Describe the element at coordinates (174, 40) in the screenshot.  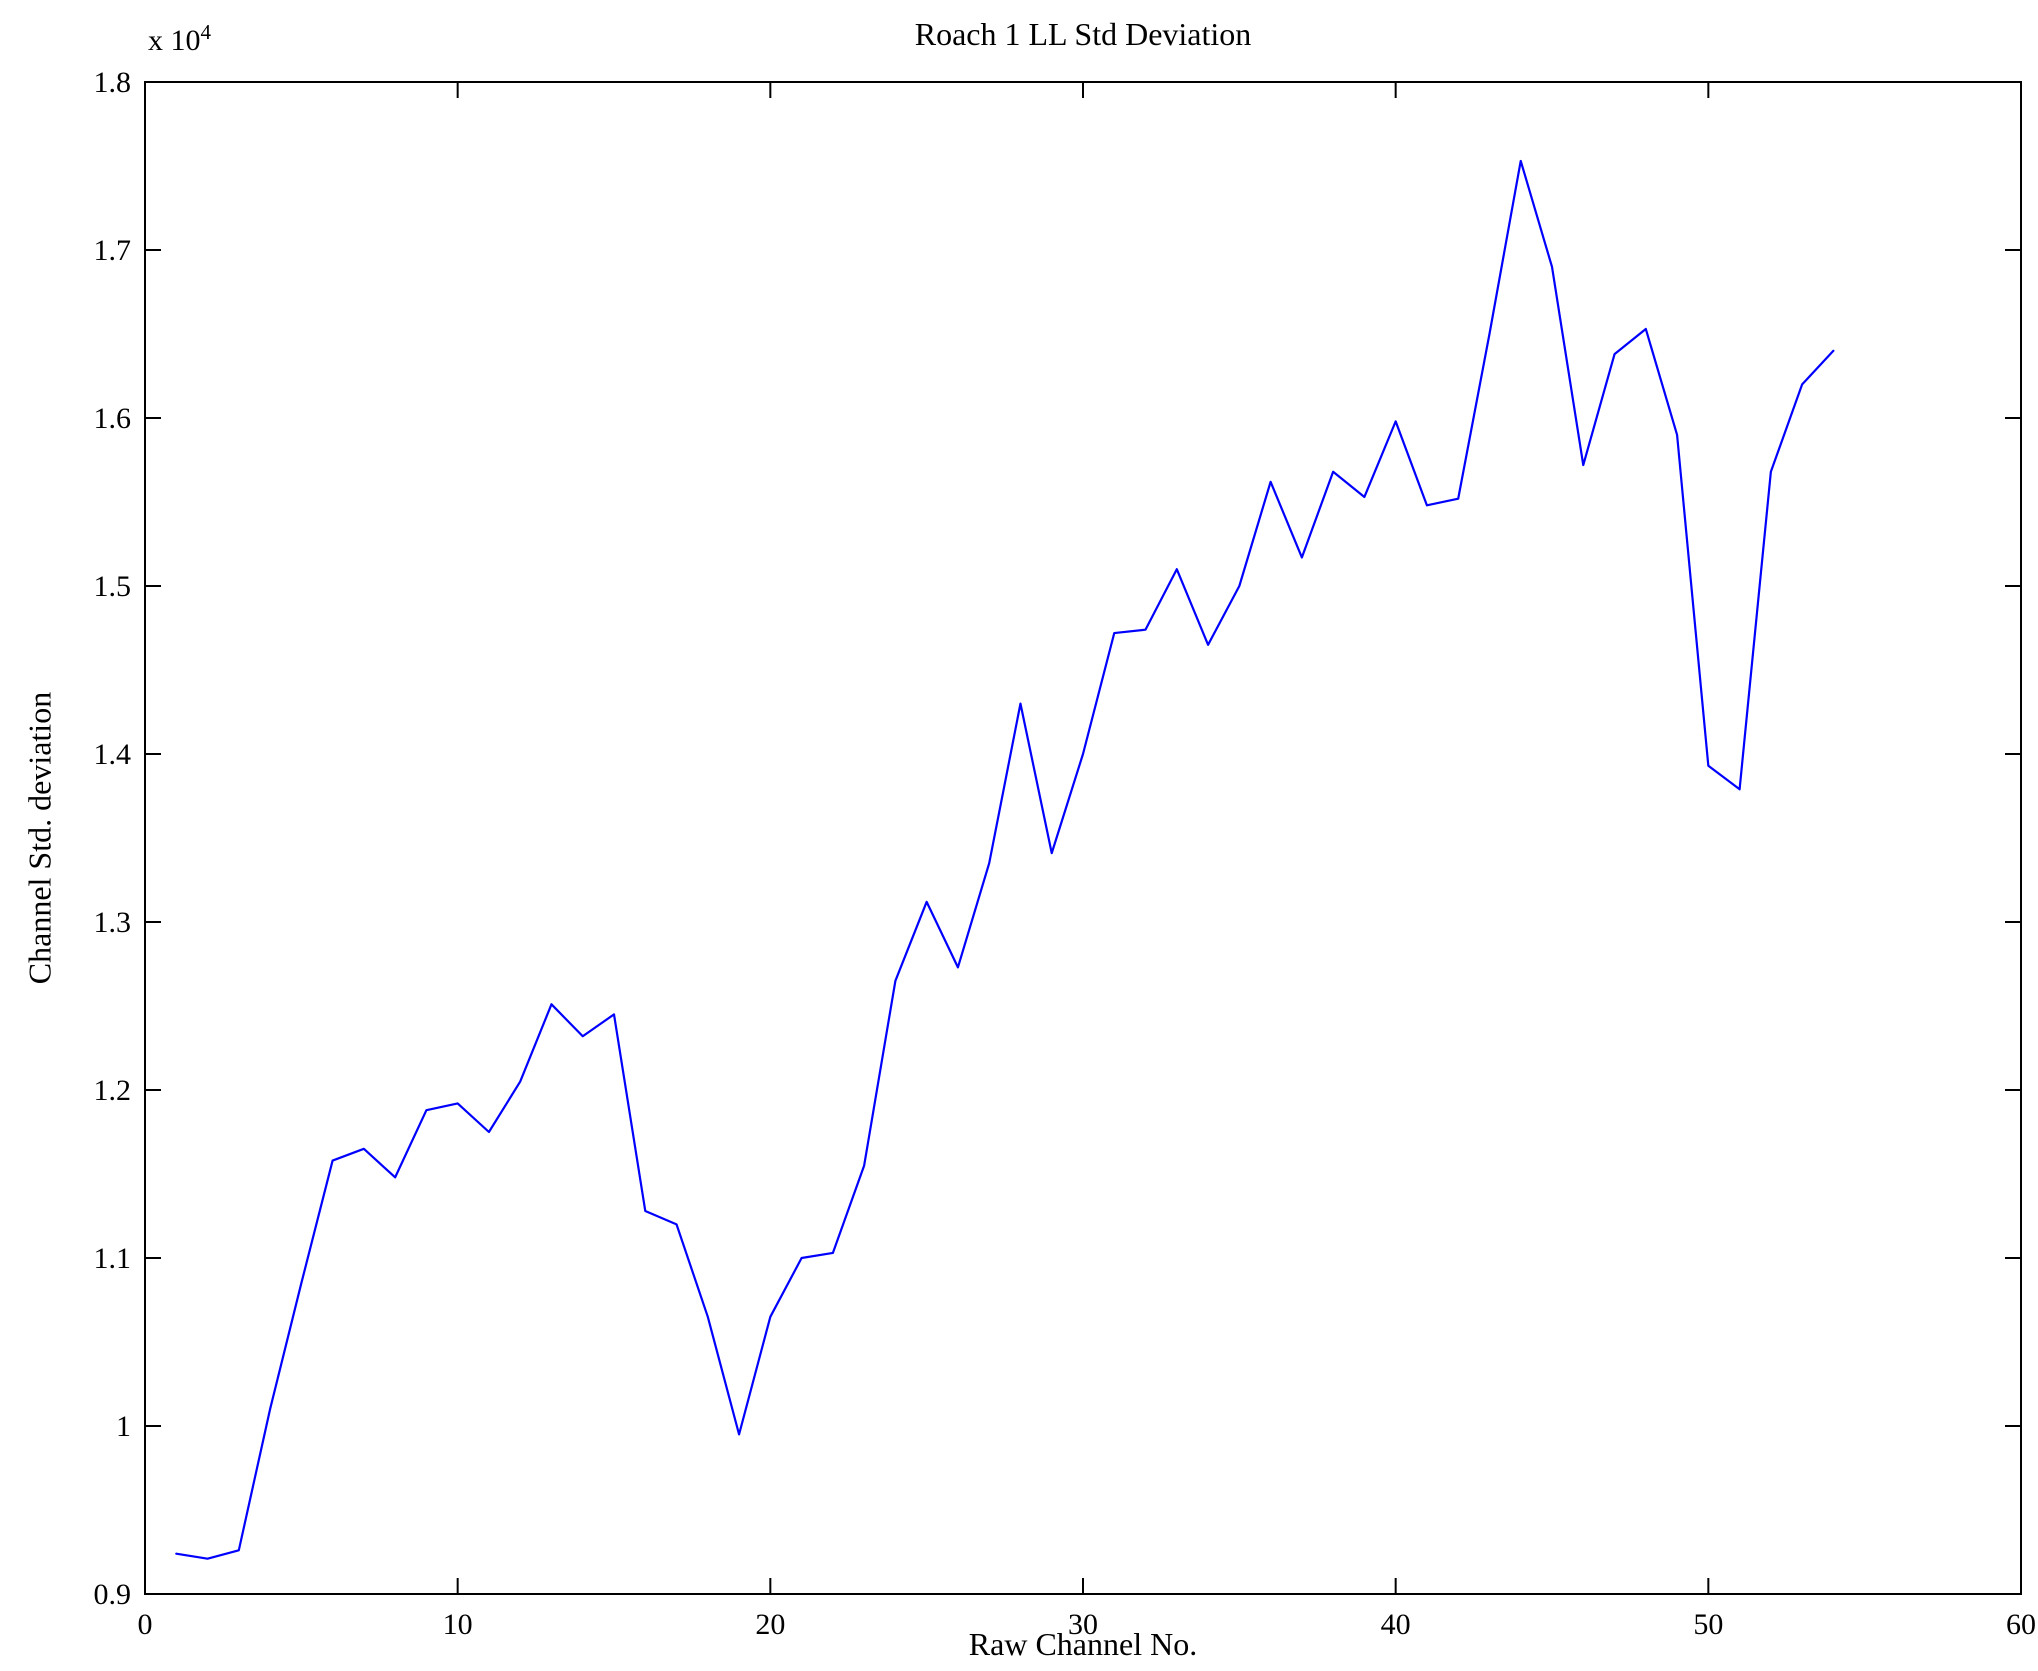
I see `y-axis-multiplier-base: x 10` at that location.